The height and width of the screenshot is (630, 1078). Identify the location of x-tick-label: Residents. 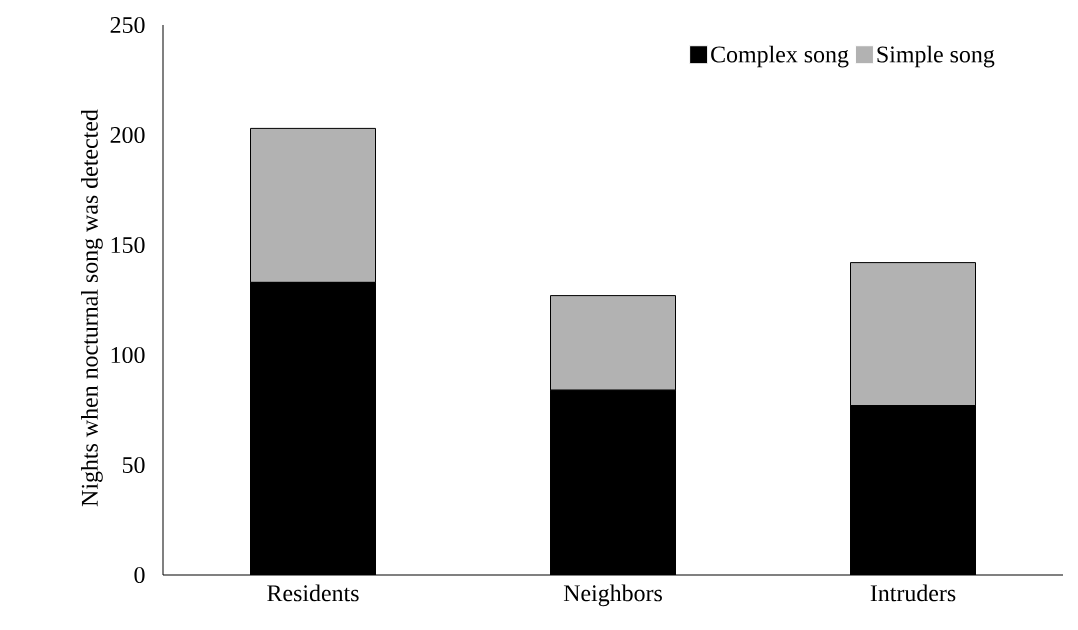
(313, 593).